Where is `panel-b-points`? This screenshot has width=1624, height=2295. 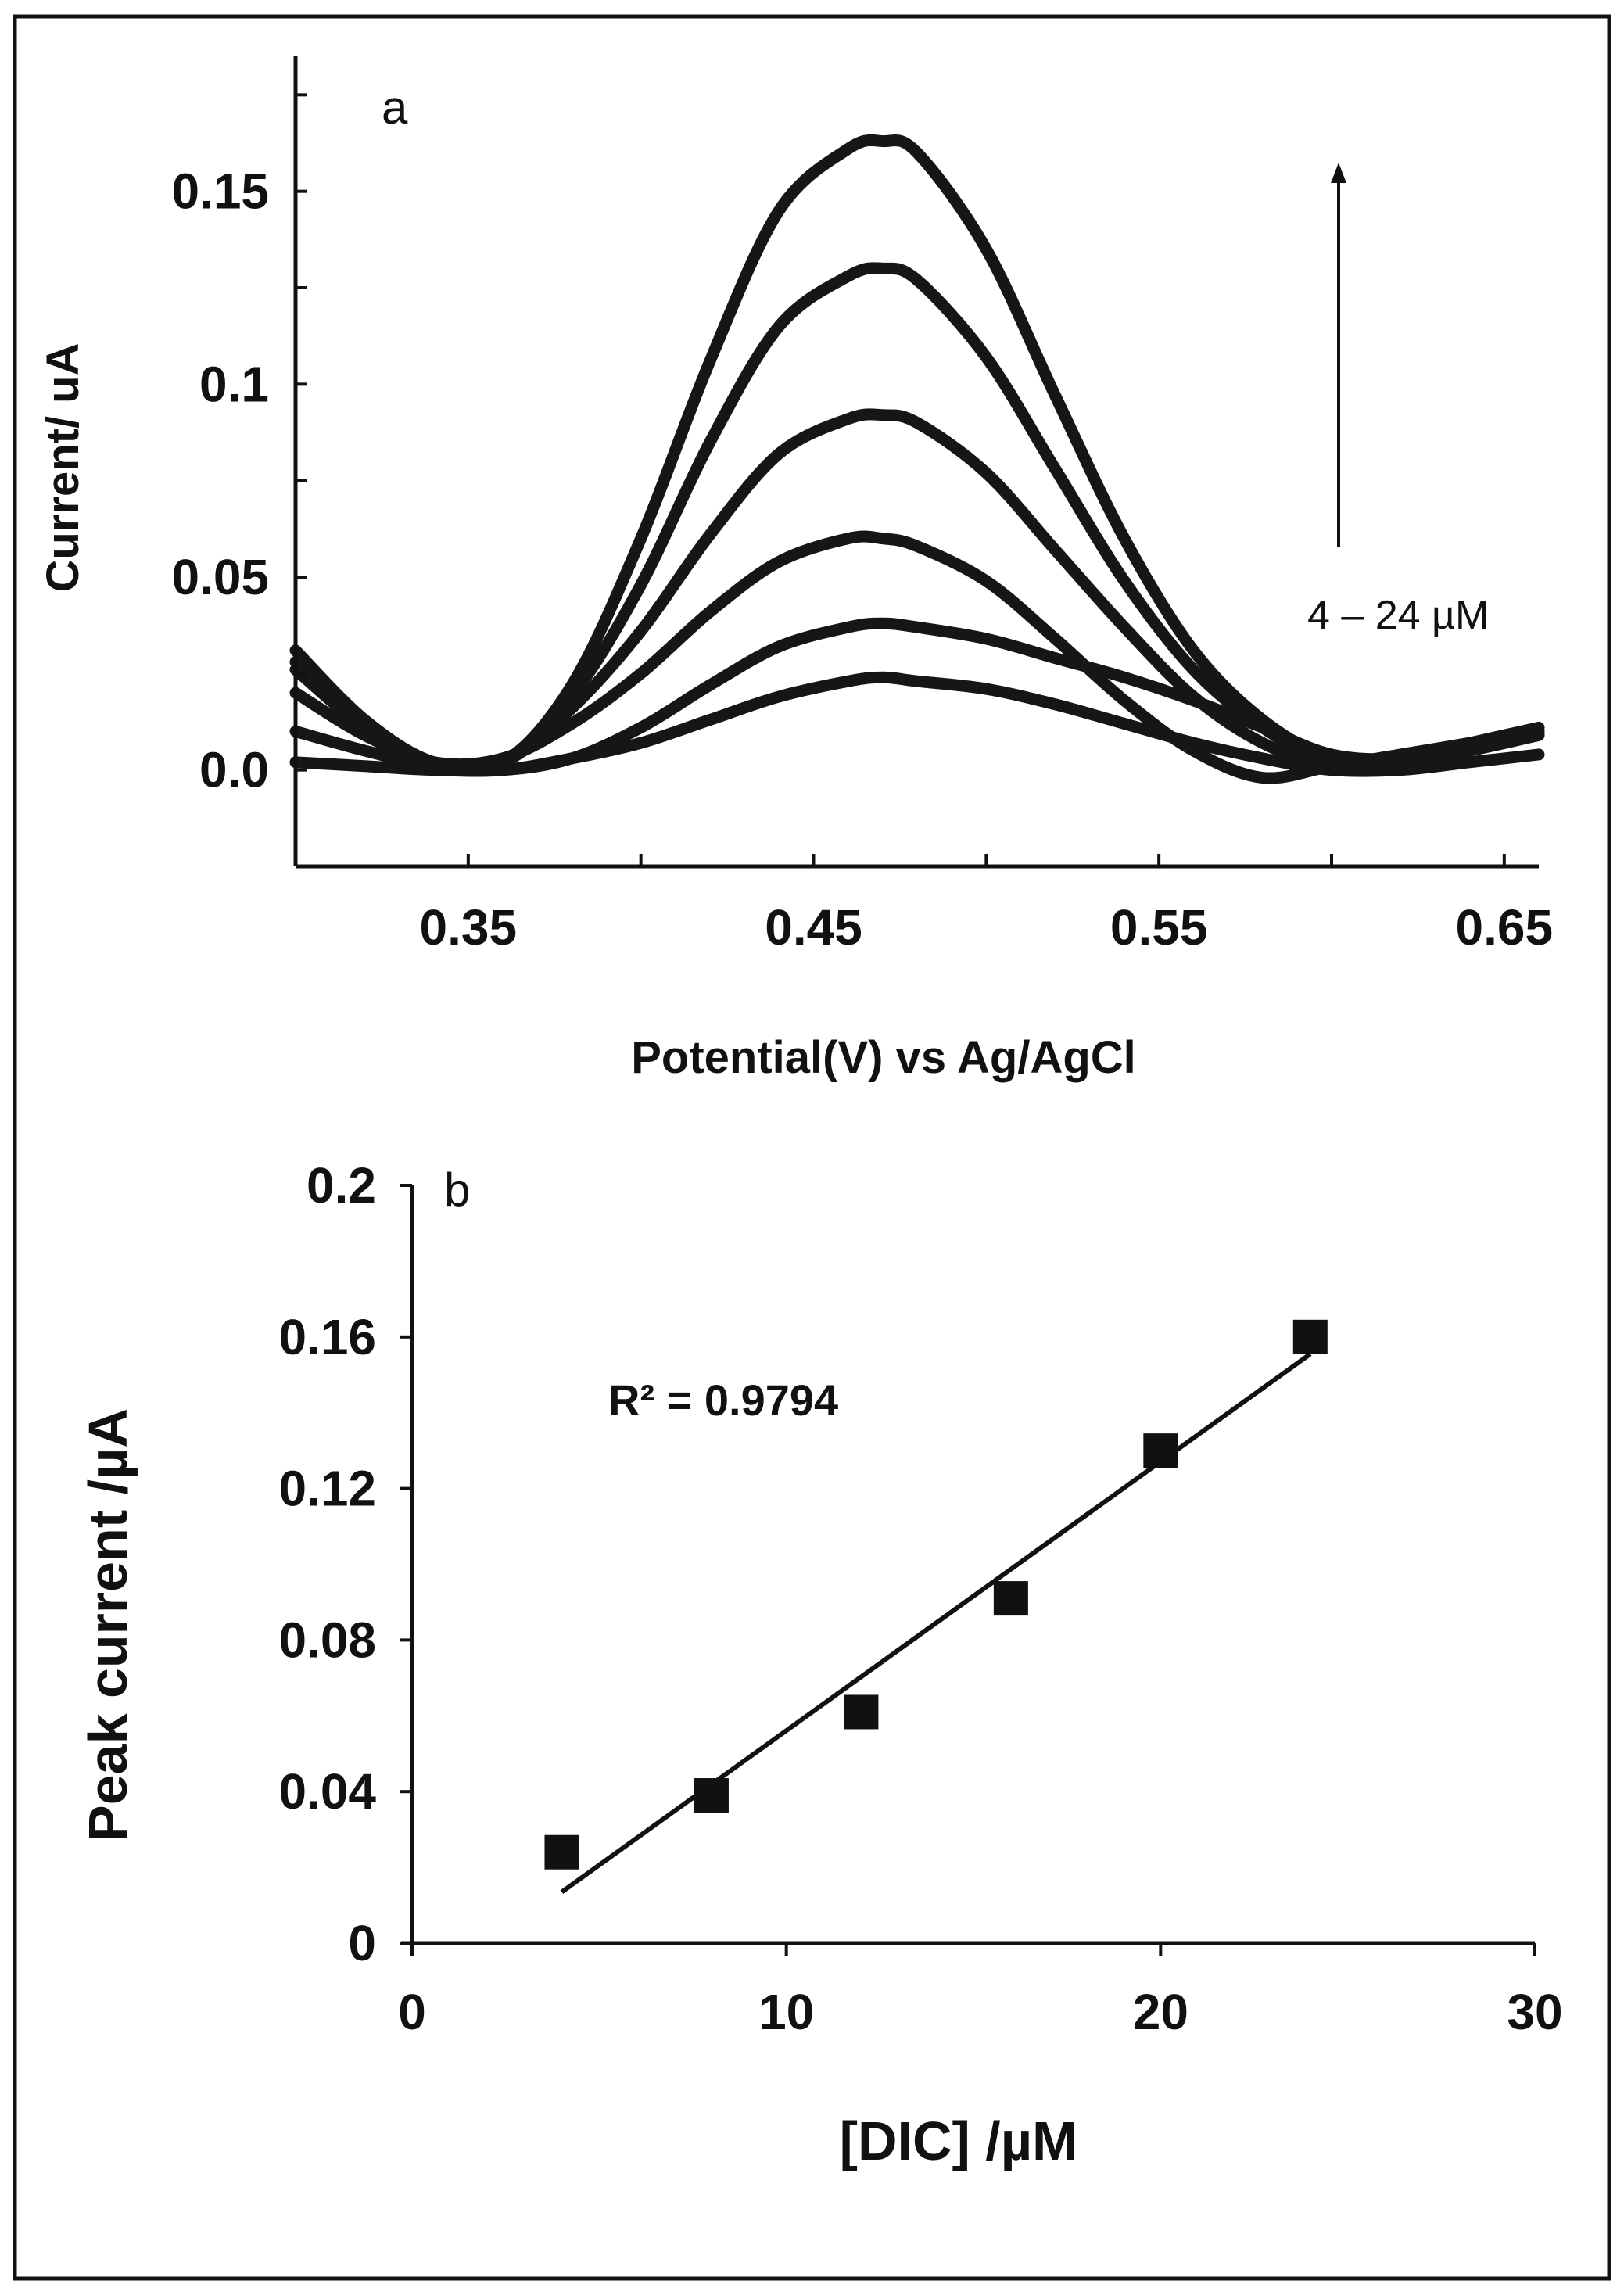 panel-b-points is located at coordinates (936, 1607).